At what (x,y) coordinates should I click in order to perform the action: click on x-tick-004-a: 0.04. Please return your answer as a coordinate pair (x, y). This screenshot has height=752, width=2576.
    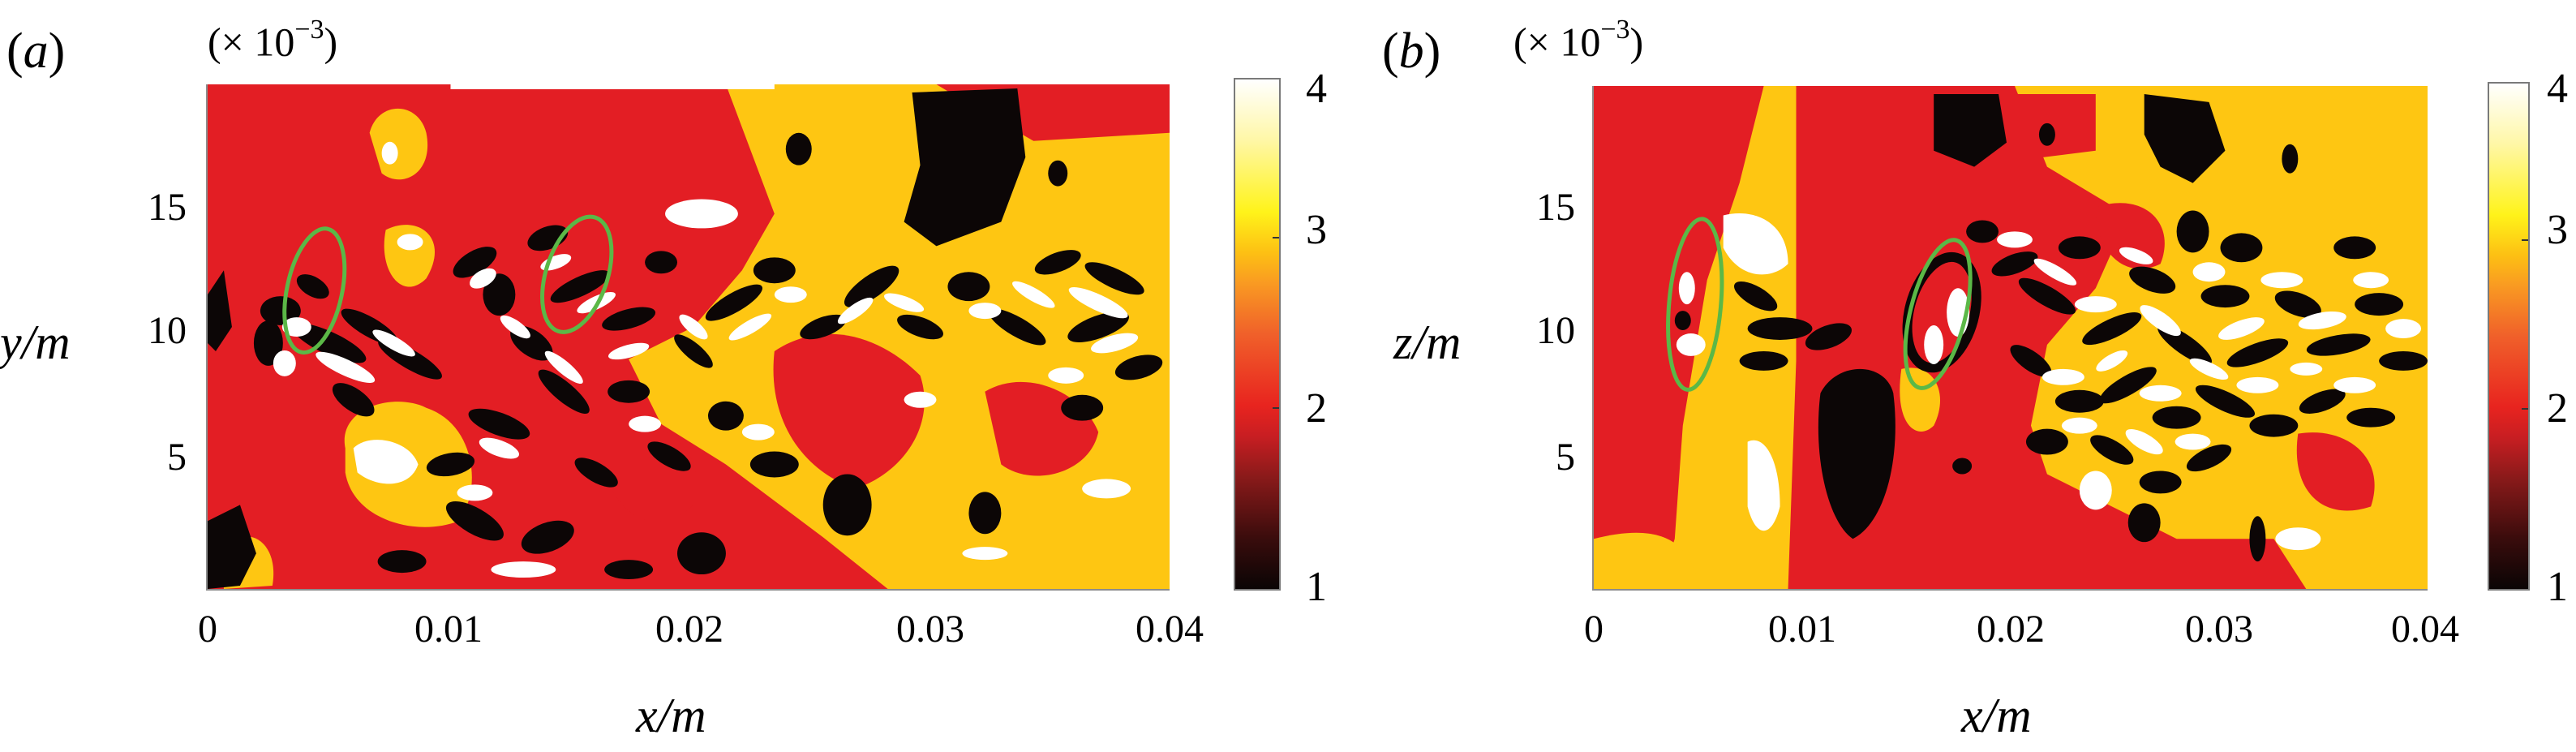
    Looking at the image, I should click on (1170, 629).